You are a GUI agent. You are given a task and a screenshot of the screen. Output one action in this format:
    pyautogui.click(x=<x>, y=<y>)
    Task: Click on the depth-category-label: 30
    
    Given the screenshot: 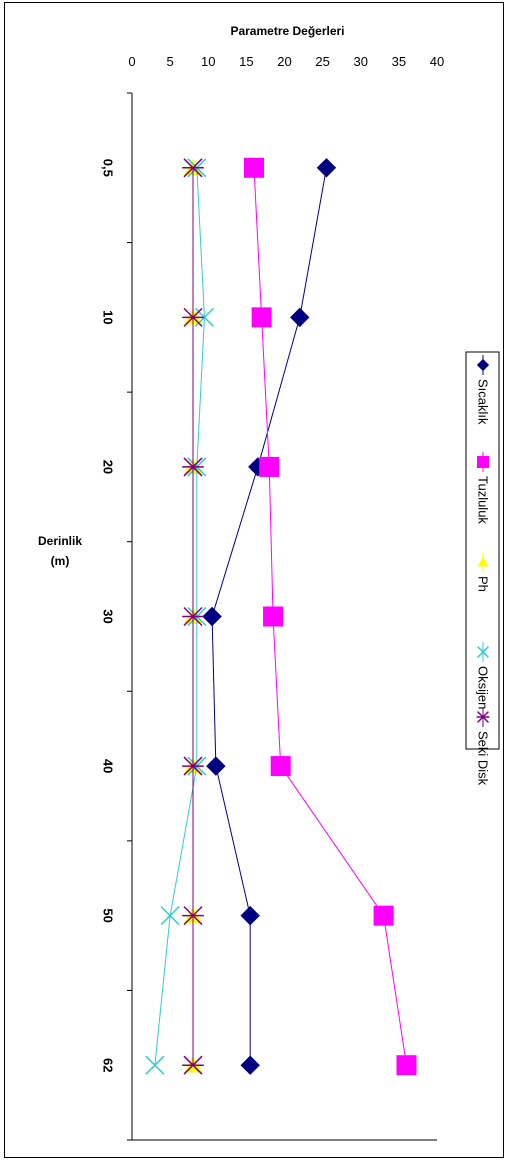 What is the action you would take?
    pyautogui.click(x=108, y=616)
    